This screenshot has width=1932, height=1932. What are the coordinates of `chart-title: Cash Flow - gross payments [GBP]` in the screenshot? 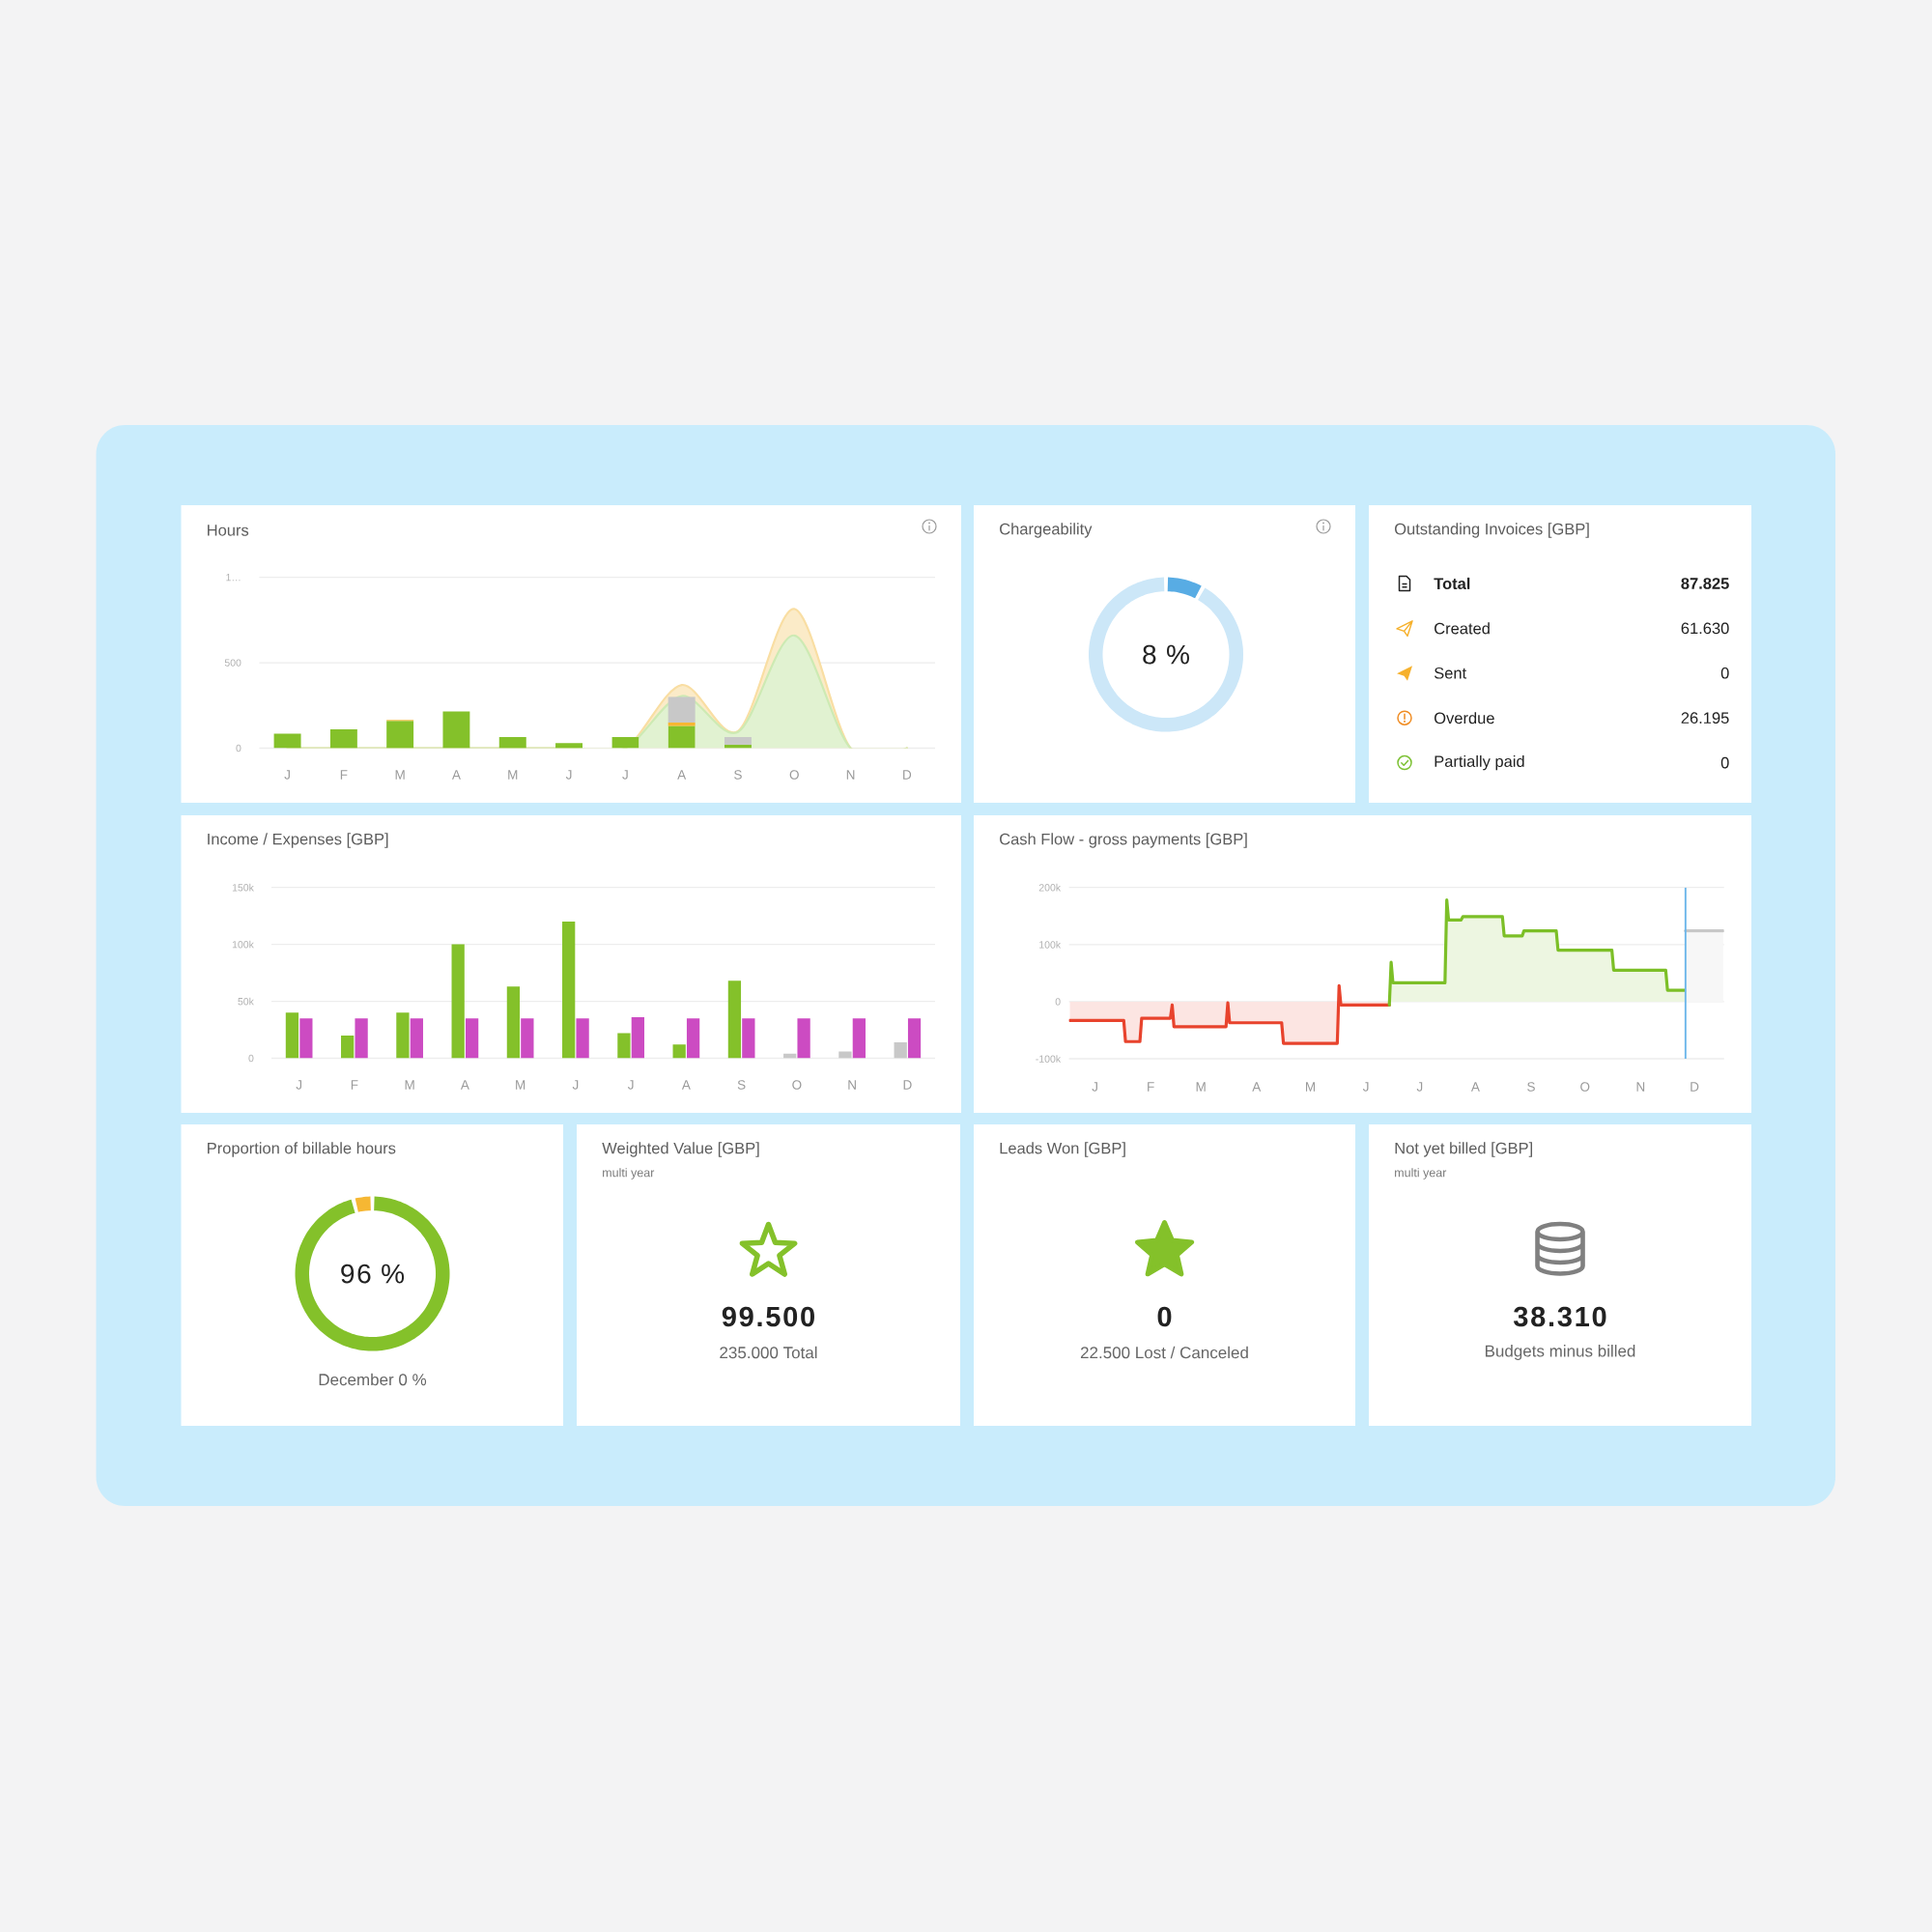 It's located at (1123, 840).